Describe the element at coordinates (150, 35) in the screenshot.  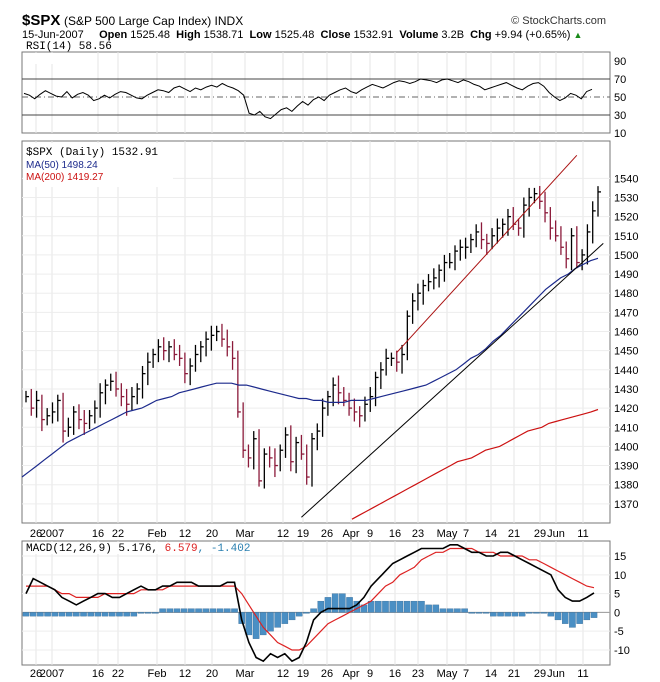
I see `open-value: 1525.48` at that location.